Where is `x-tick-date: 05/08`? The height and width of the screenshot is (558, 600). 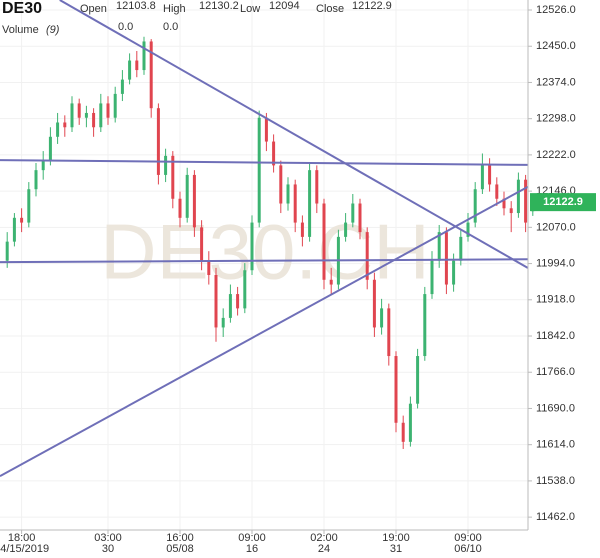
x-tick-date: 05/08 is located at coordinates (180, 549).